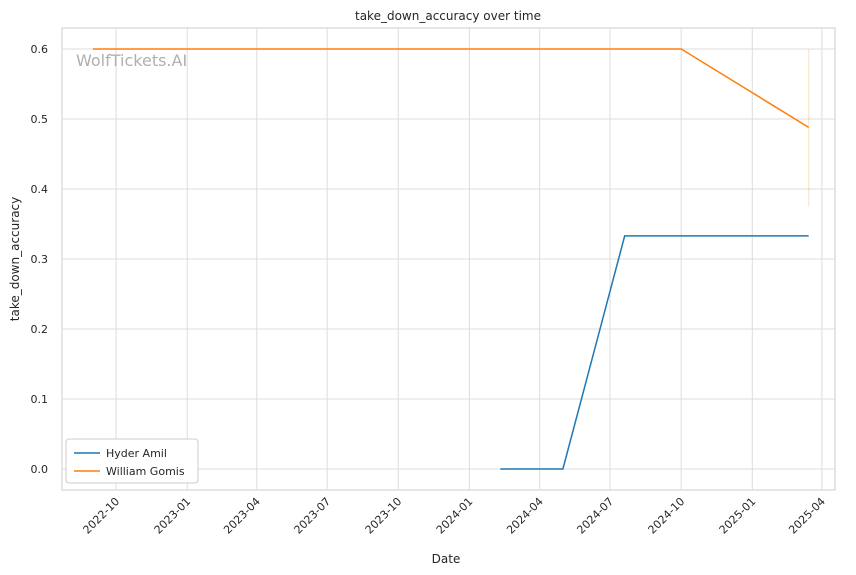 The width and height of the screenshot is (856, 575). I want to click on y-tick-label: 0.6, so click(40, 49).